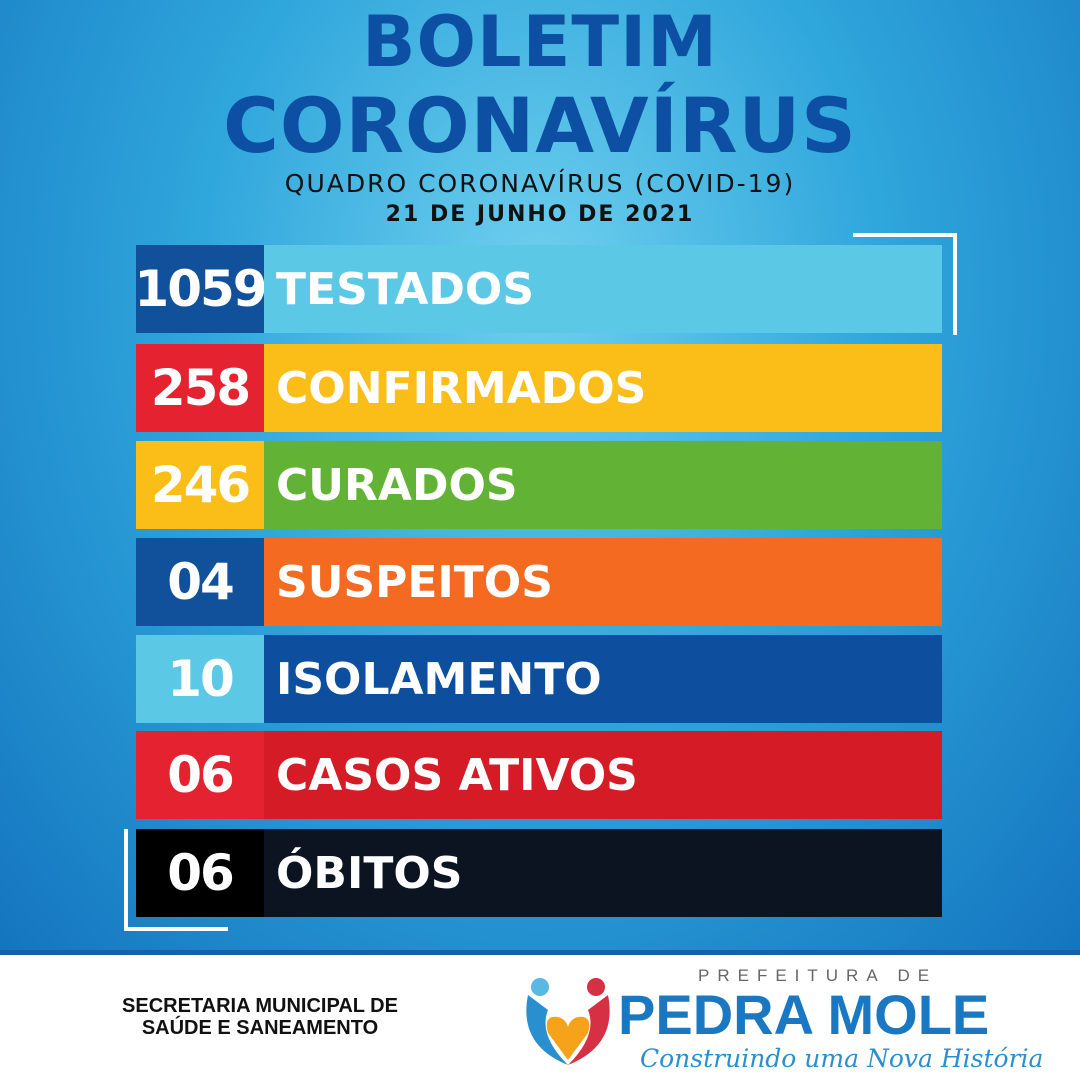  Describe the element at coordinates (200, 582) in the screenshot. I see `stat-value: 04` at that location.